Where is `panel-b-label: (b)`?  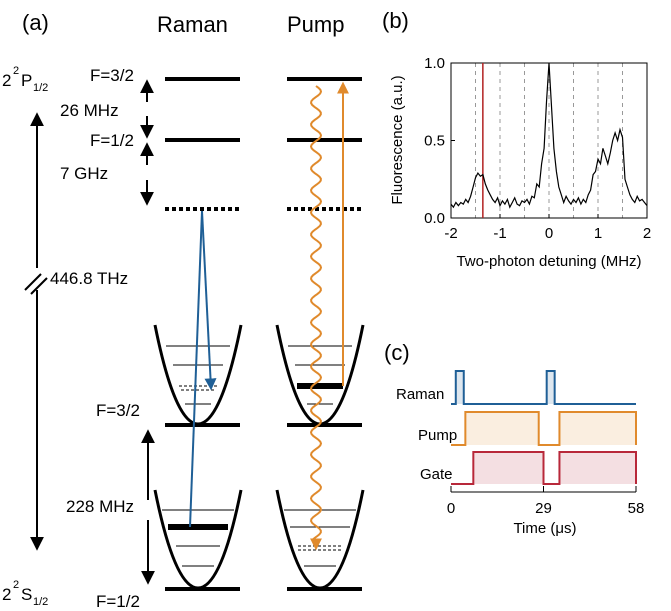 panel-b-label: (b) is located at coordinates (395, 20).